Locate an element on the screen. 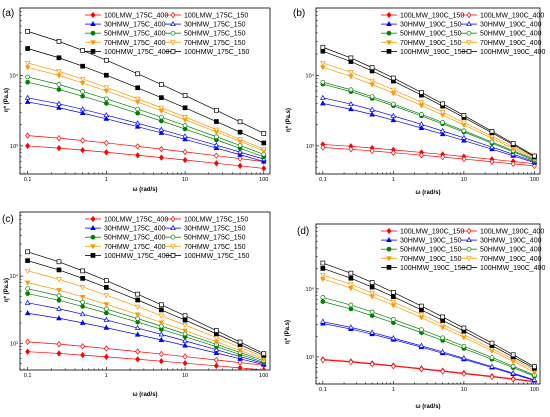 This screenshot has height=417, width=550. legend-label: 100HMW_175C_150 is located at coordinates (216, 52).